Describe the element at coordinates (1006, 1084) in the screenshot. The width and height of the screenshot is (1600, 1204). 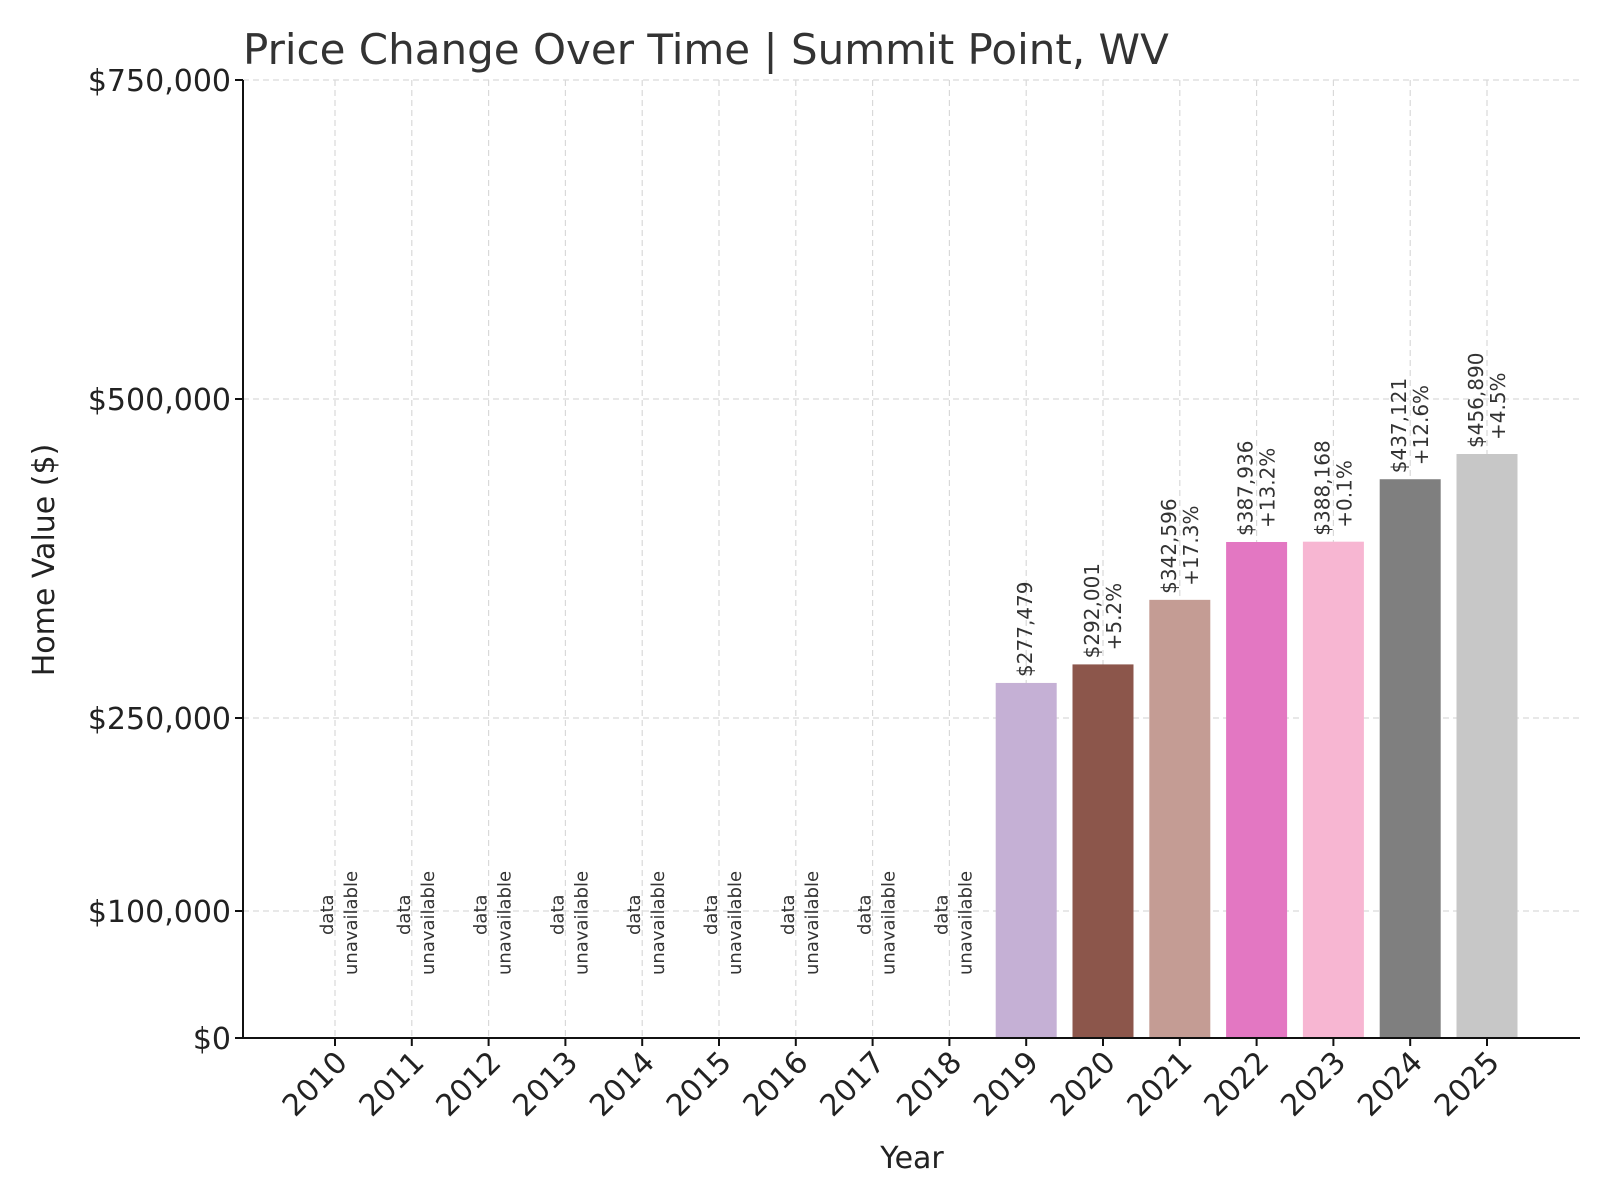
I see `x-tick-label: 2019` at that location.